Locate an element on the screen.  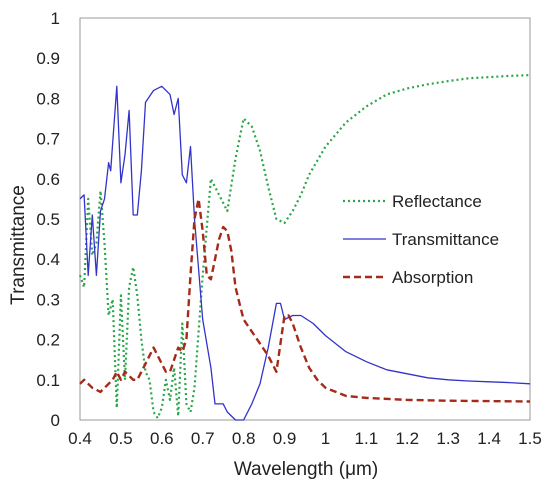
x-tick-label: 0.9 is located at coordinates (285, 438).